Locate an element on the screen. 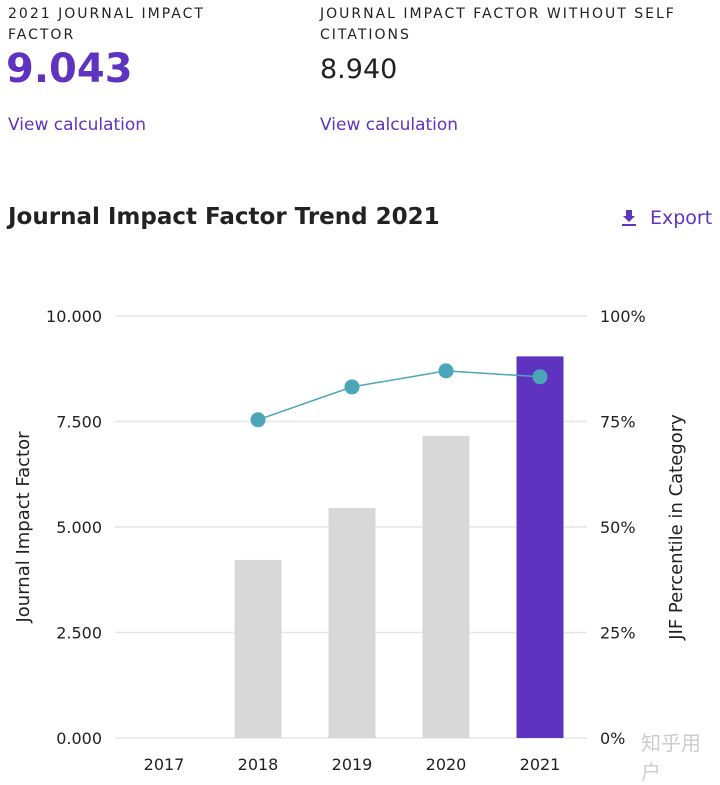 This screenshot has height=785, width=720. metric-value: 9.043 is located at coordinates (69, 69).